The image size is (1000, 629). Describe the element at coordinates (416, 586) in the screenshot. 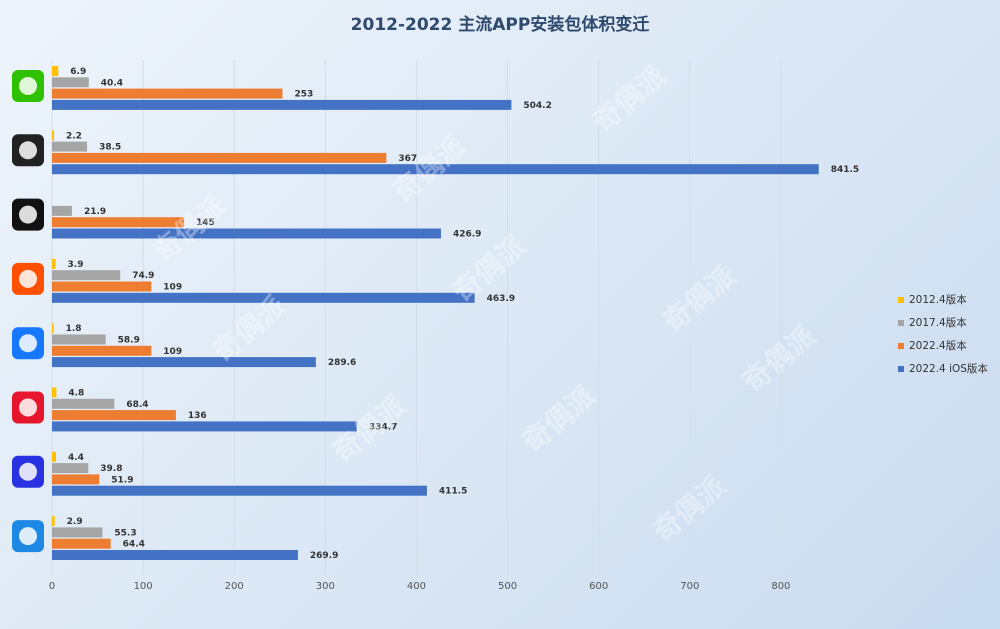

I see `x-tick-label: 400` at that location.